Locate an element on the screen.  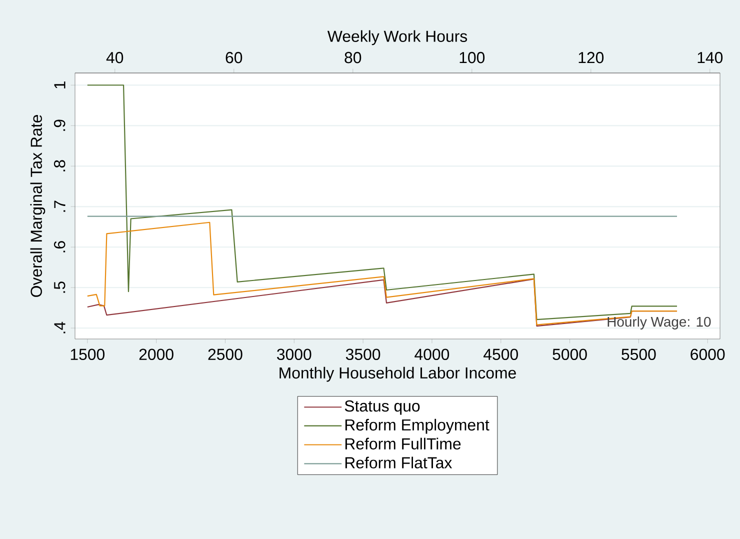
legend-label: Reform Employment is located at coordinates (417, 426).